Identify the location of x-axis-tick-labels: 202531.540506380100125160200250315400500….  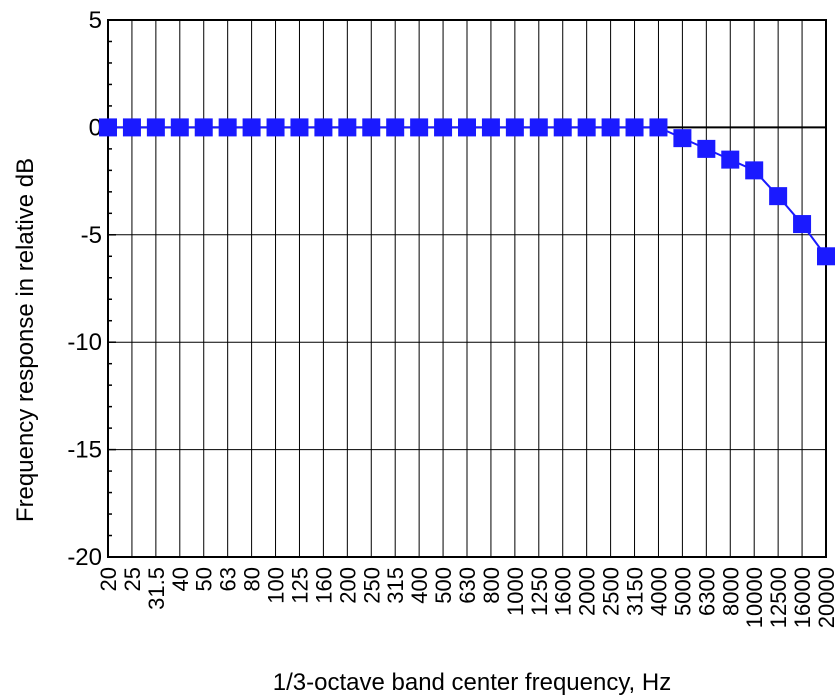
(466, 597).